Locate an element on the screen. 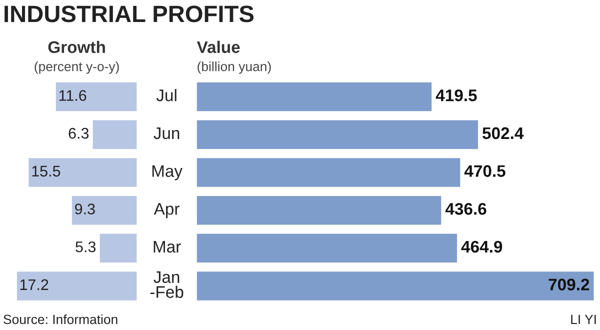 The height and width of the screenshot is (330, 600). data-label: 502.4 is located at coordinates (503, 133).